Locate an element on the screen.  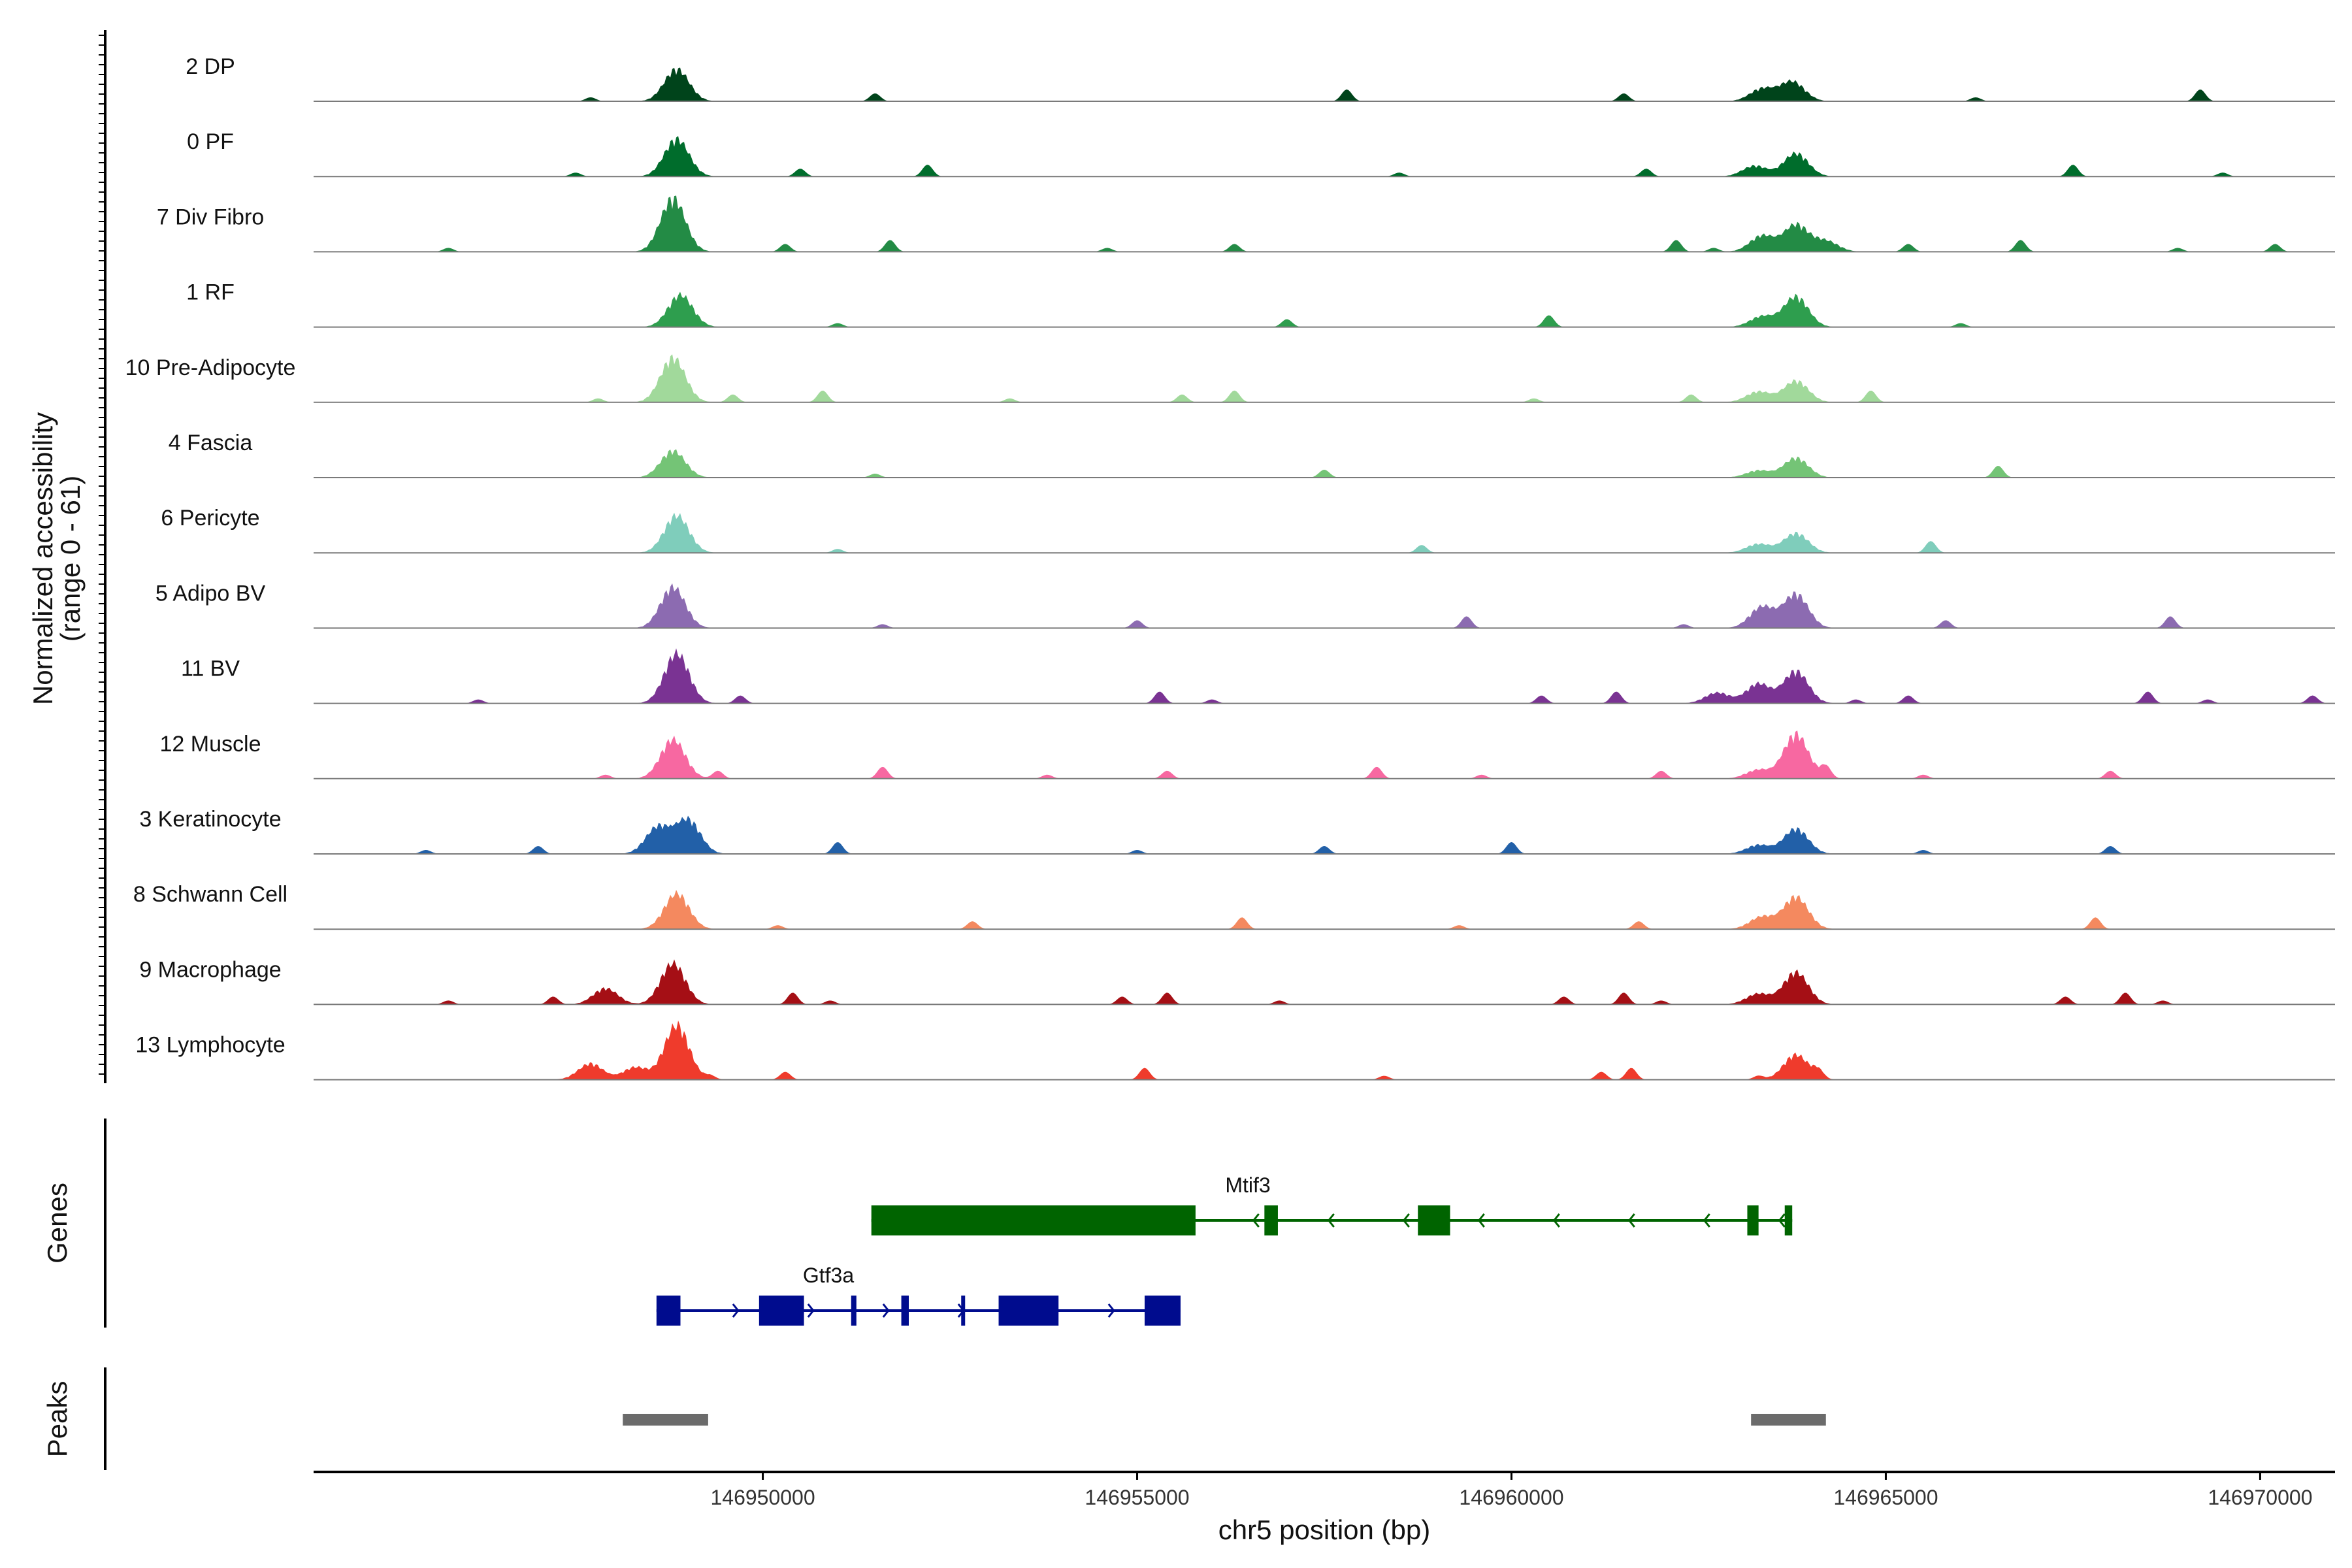
track-label-10-pre-adipocyte: 10 Pre-Adipocyte is located at coordinates (210, 367).